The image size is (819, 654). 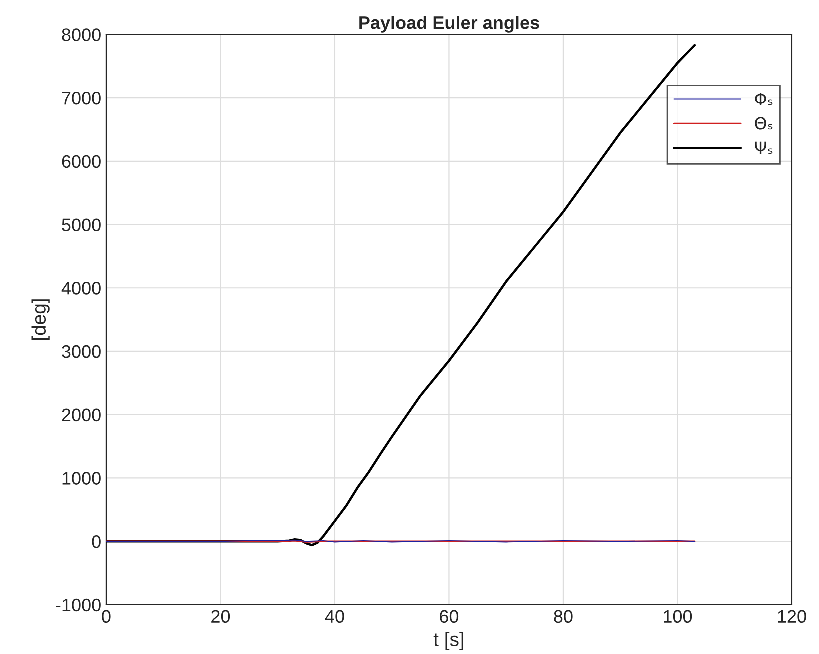 I want to click on y-tick-label: 6000, so click(x=81, y=161).